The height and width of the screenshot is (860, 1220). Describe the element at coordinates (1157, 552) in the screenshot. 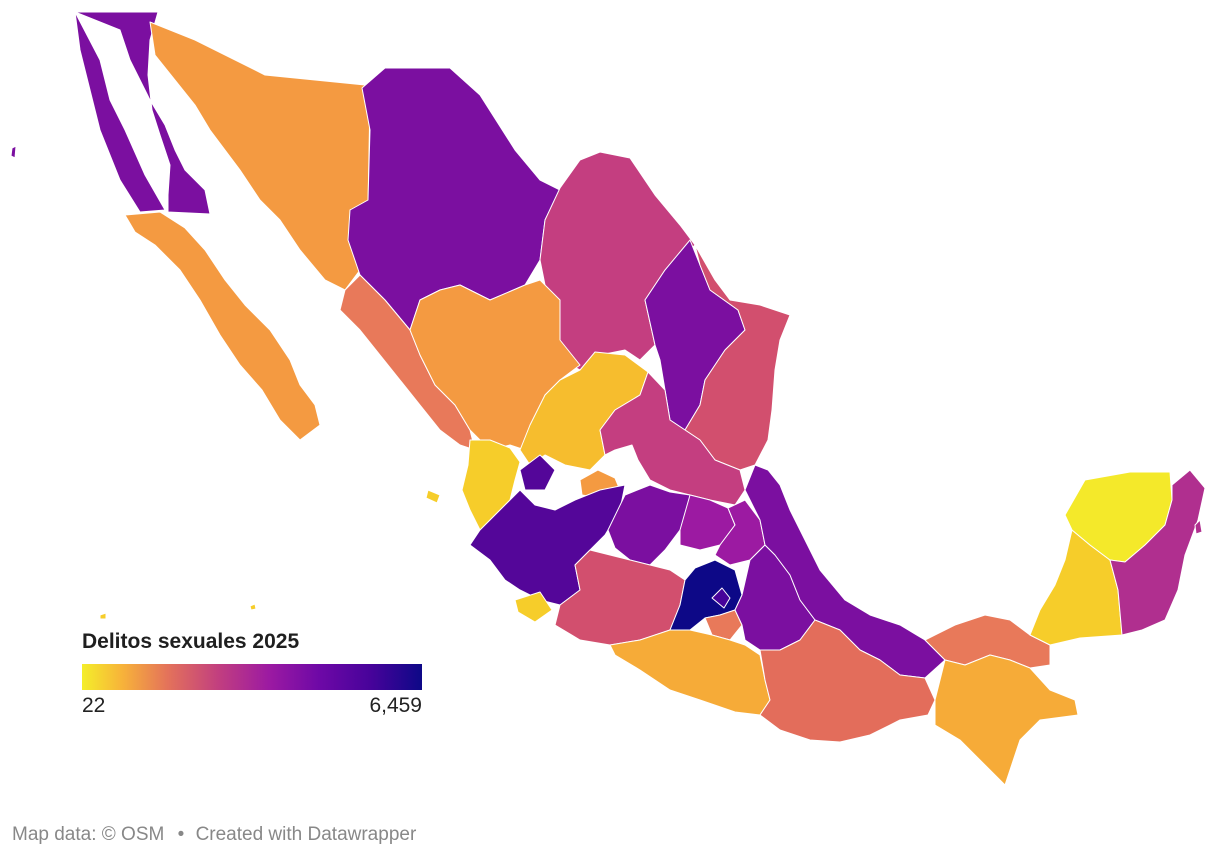

I see `region-quintana-roo` at that location.